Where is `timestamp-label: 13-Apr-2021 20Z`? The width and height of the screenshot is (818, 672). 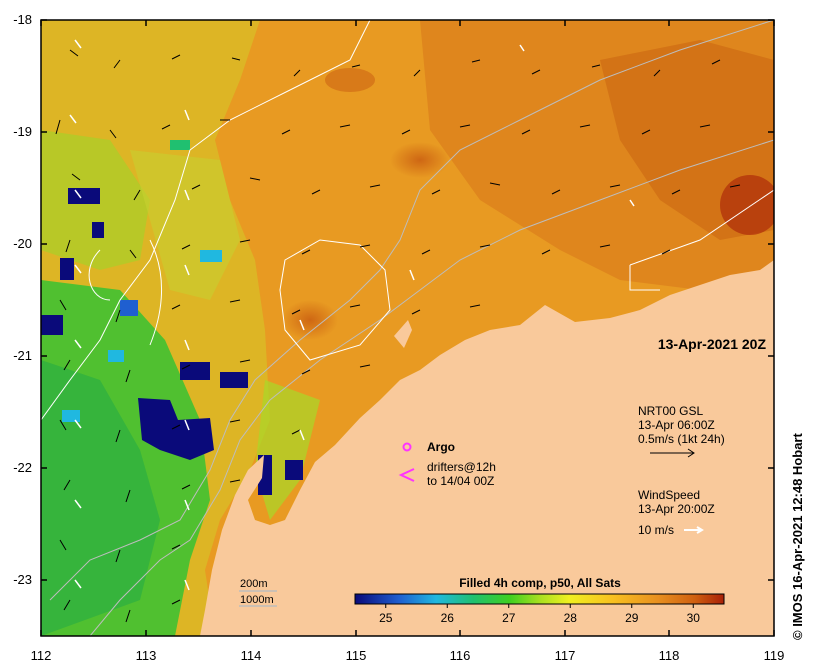 timestamp-label: 13-Apr-2021 20Z is located at coordinates (712, 344).